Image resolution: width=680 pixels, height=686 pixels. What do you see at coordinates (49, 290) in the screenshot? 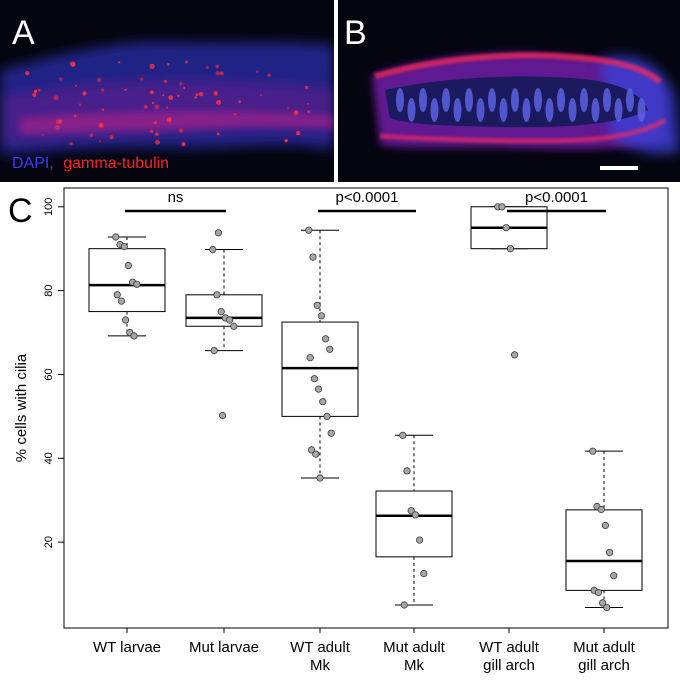
I see `y-tick-label: 80` at bounding box center [49, 290].